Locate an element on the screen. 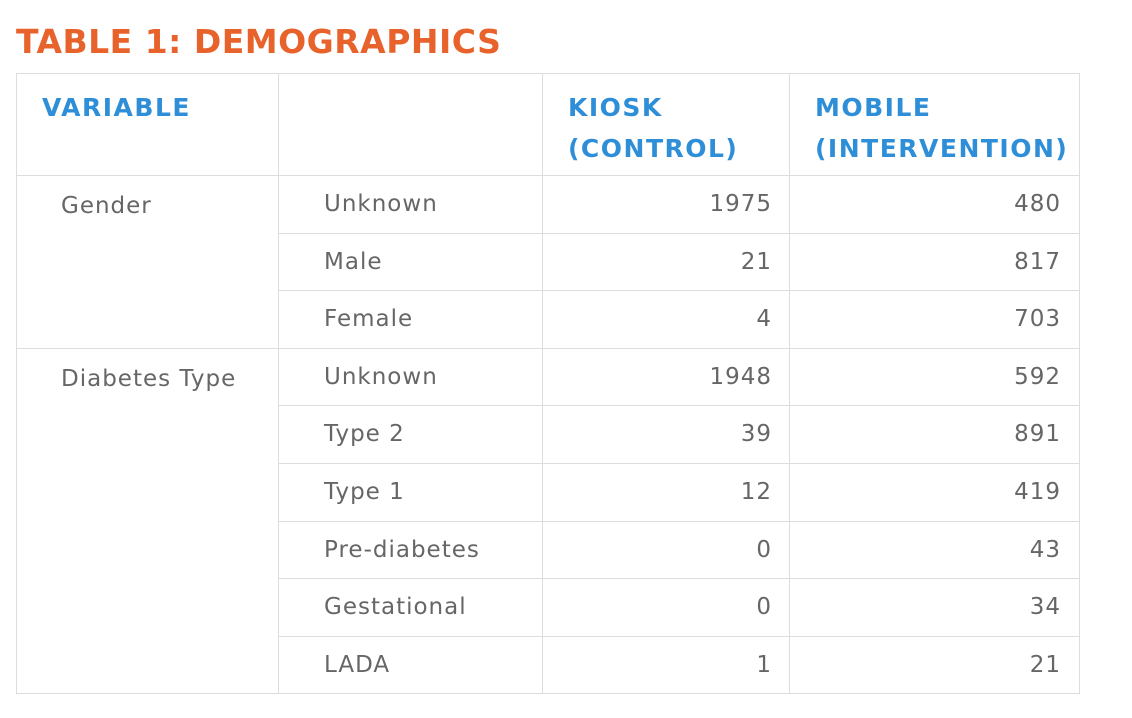  row-label: Female is located at coordinates (410, 319).